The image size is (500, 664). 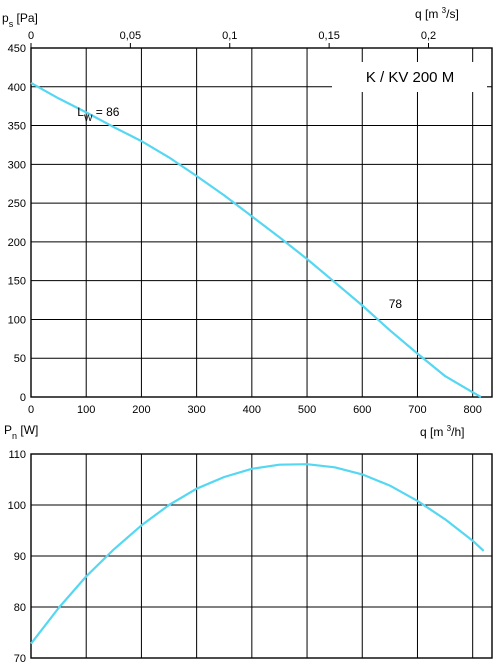 I want to click on y-tick-label: 80, so click(x=20, y=608).